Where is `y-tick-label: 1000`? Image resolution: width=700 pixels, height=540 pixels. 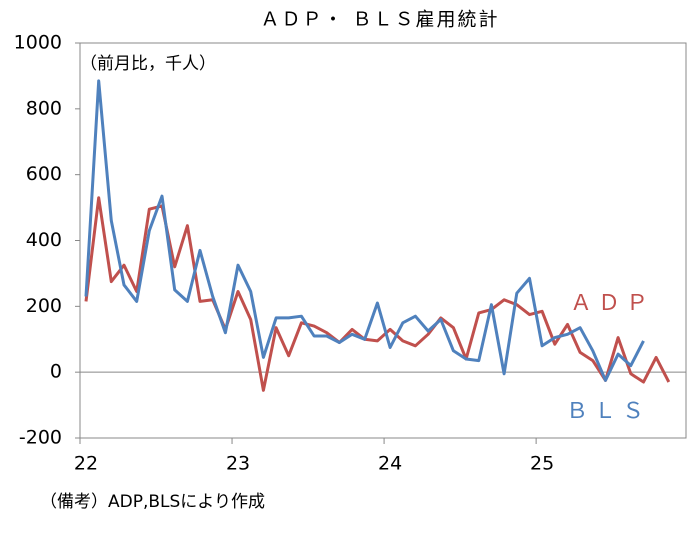 y-tick-label: 1000 is located at coordinates (38, 43).